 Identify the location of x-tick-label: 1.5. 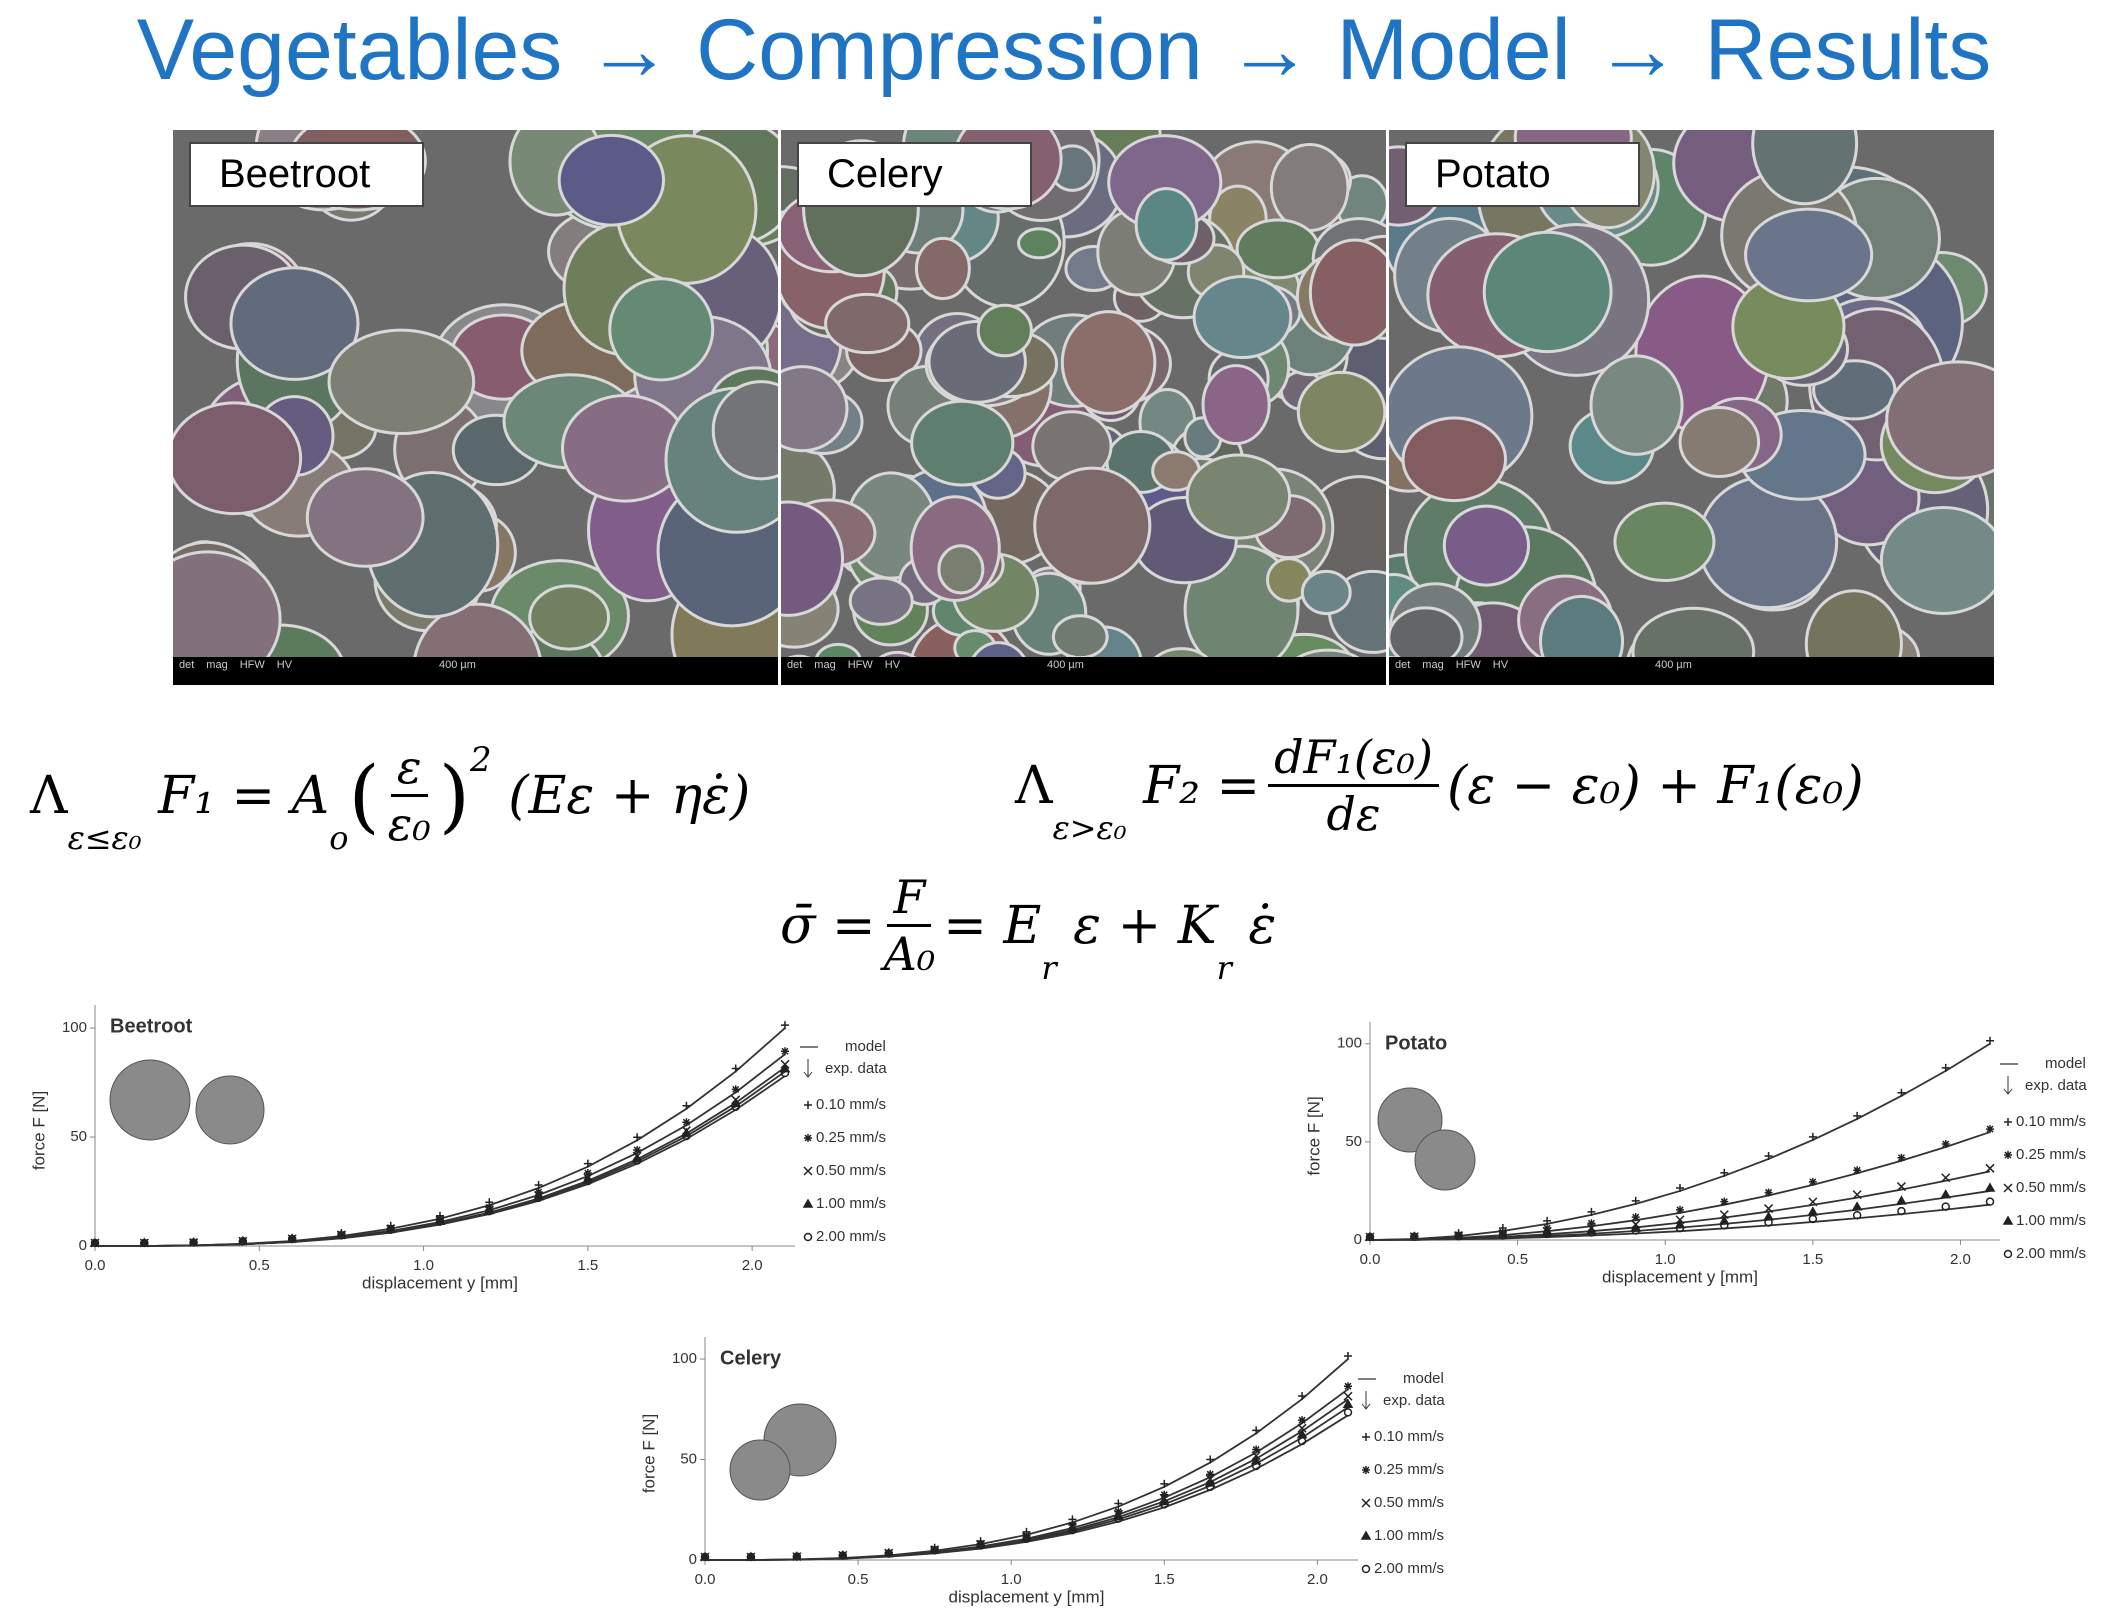
(1164, 1579).